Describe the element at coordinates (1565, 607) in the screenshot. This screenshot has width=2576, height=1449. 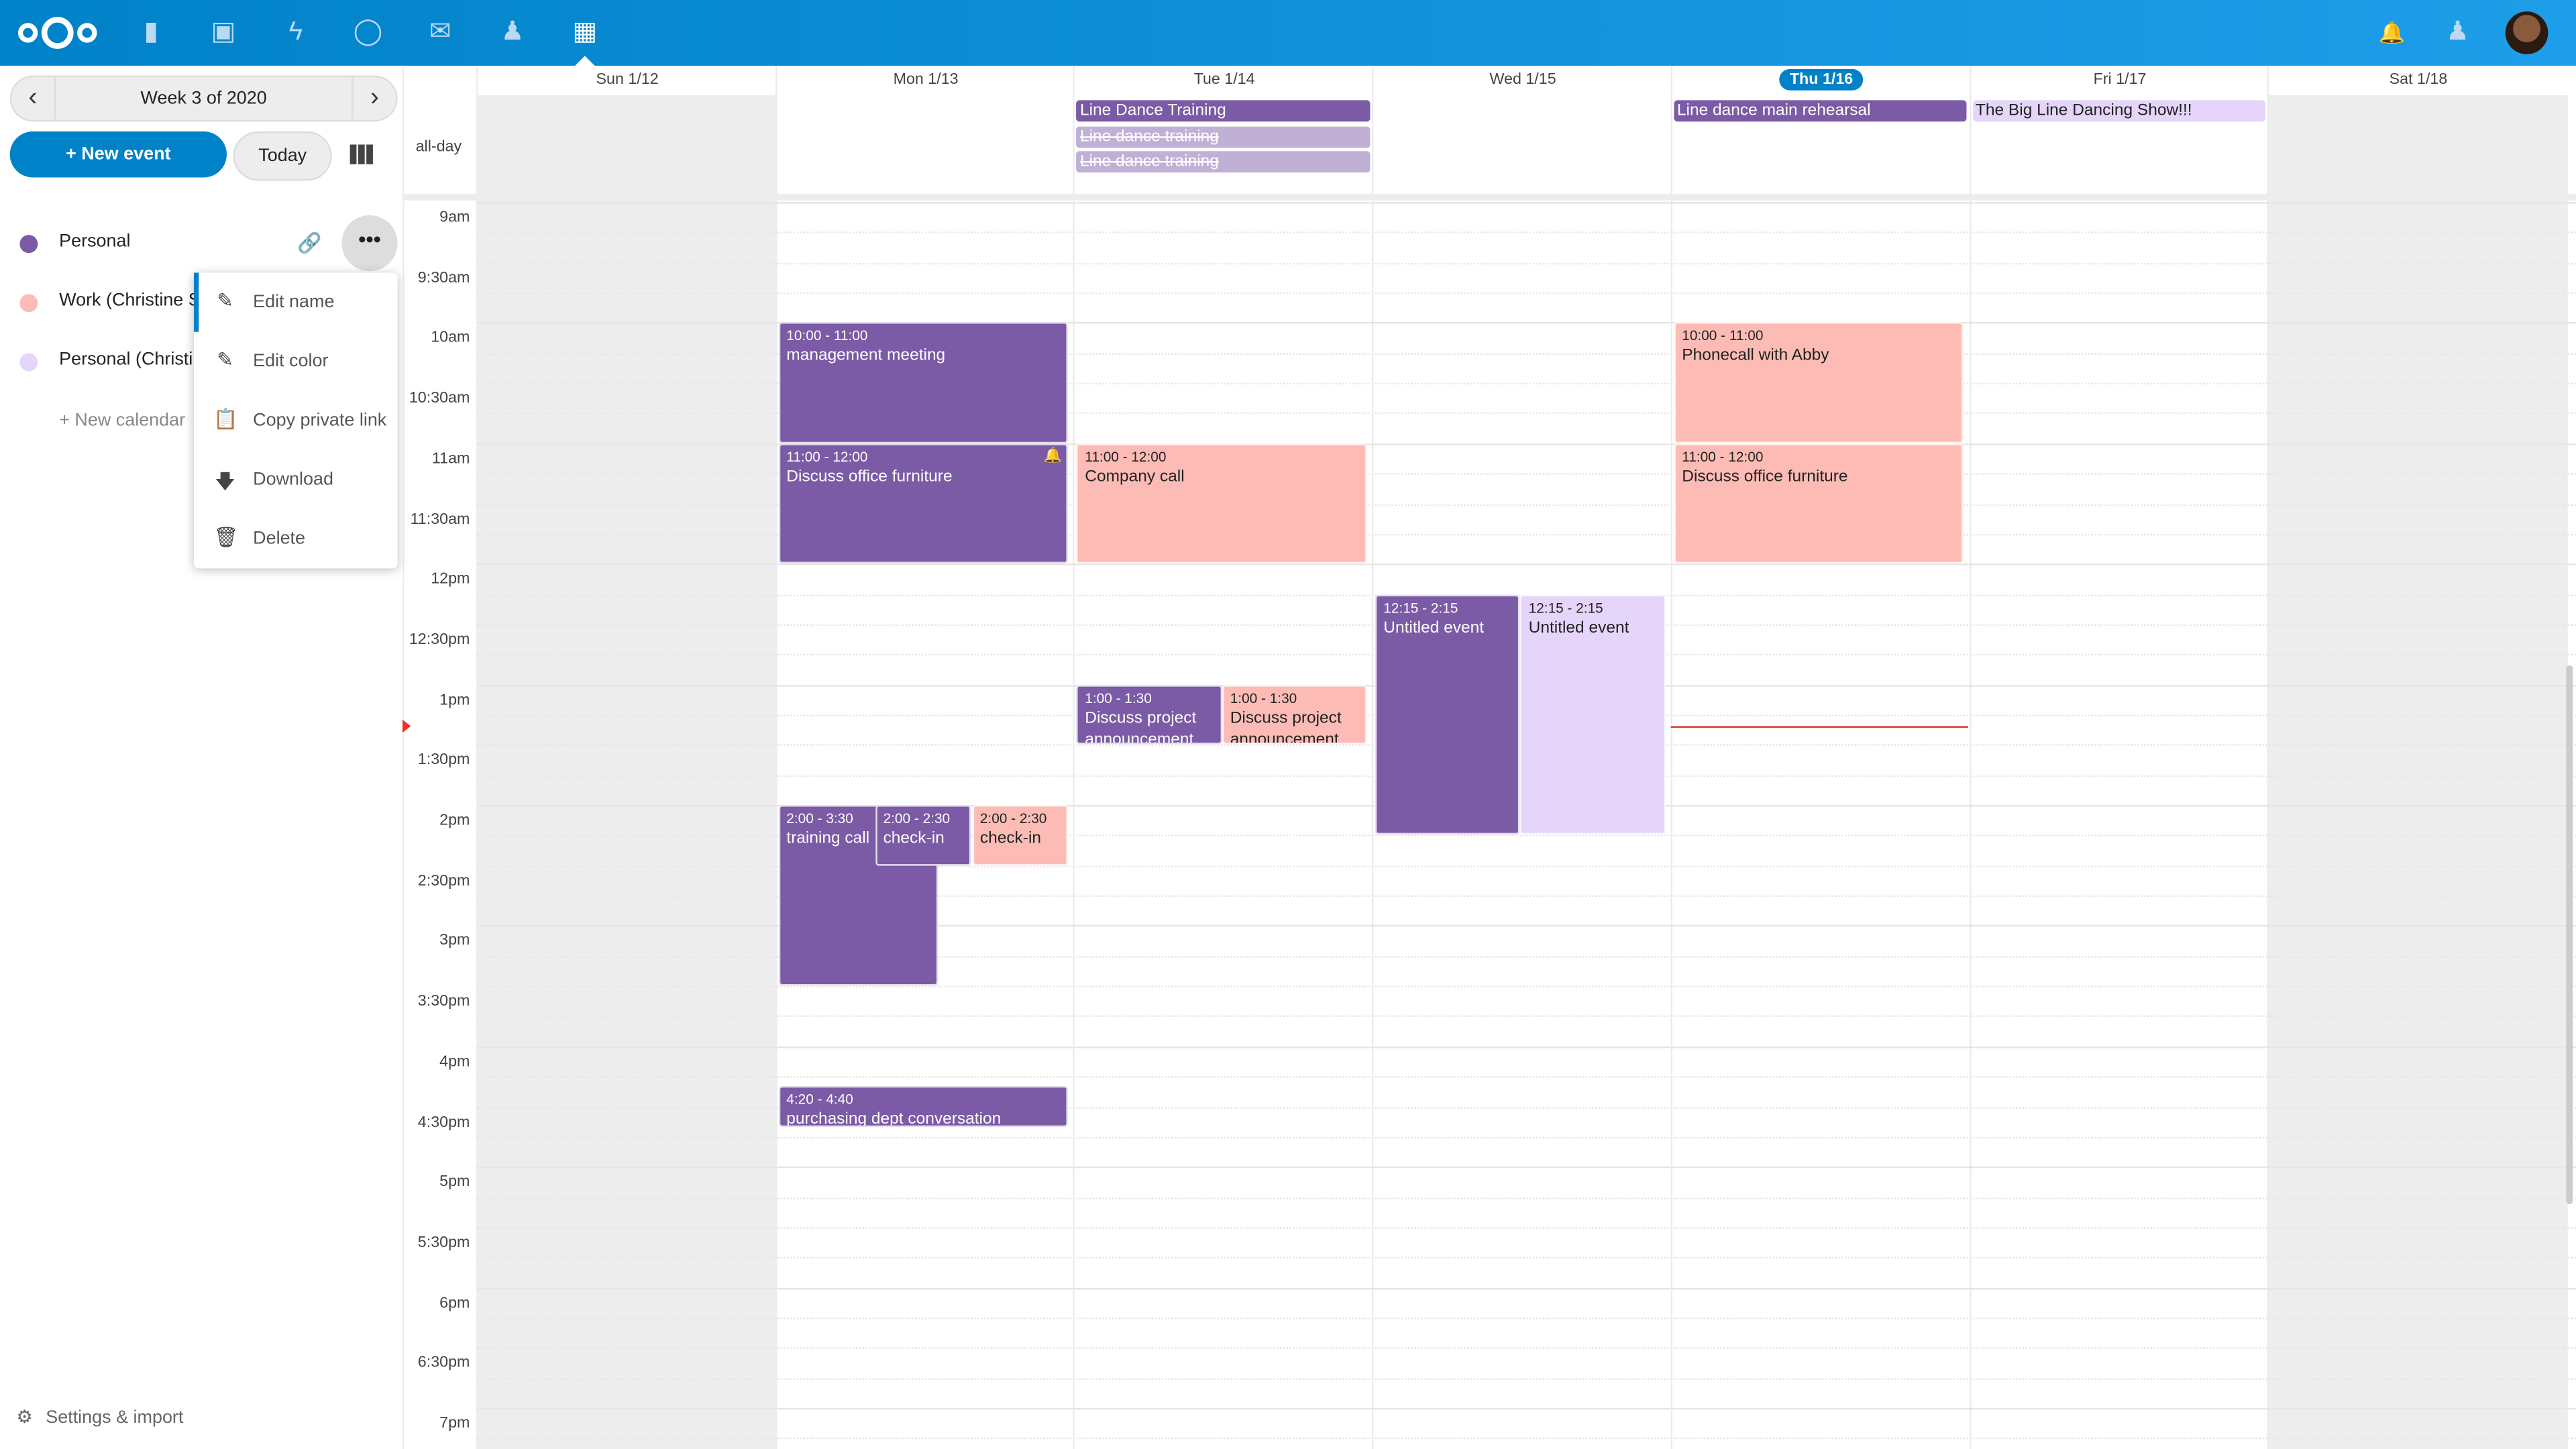
I see `event-time: 12:15 - 2:15` at that location.